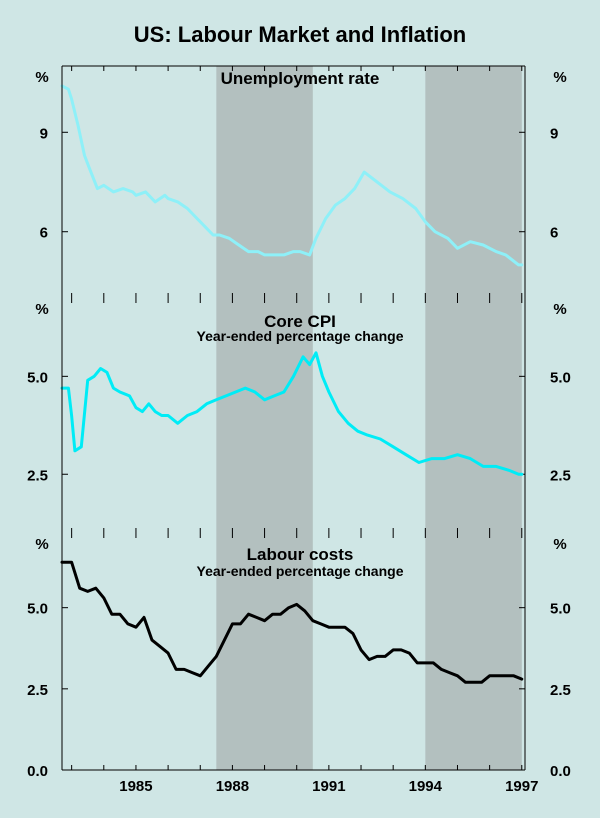  Describe the element at coordinates (300, 78) in the screenshot. I see `panel-title: Unemployment rate` at that location.